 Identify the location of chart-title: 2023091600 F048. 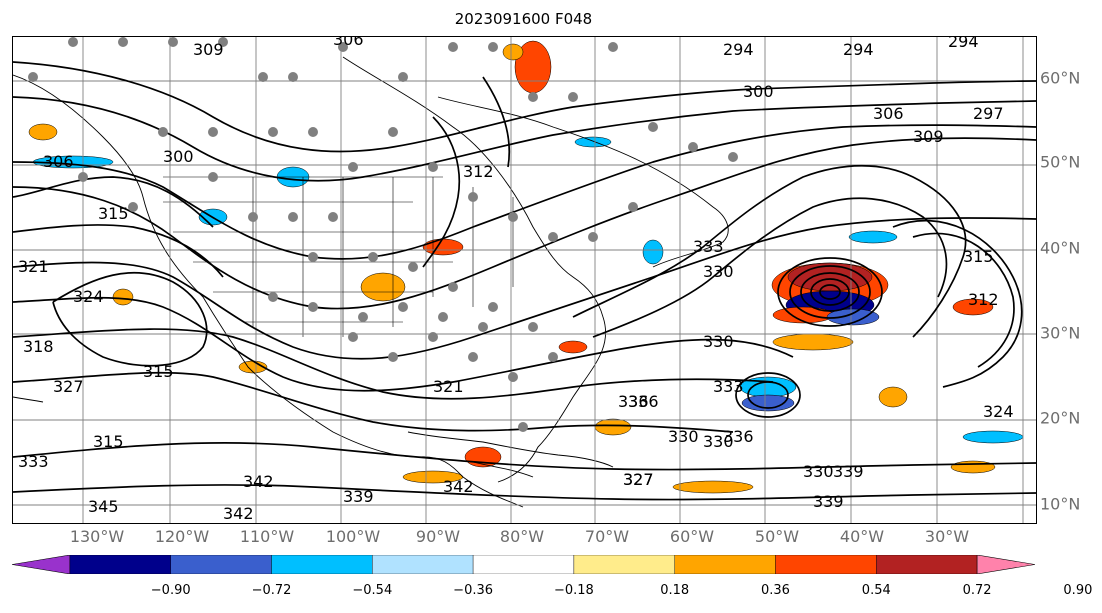
(523, 19).